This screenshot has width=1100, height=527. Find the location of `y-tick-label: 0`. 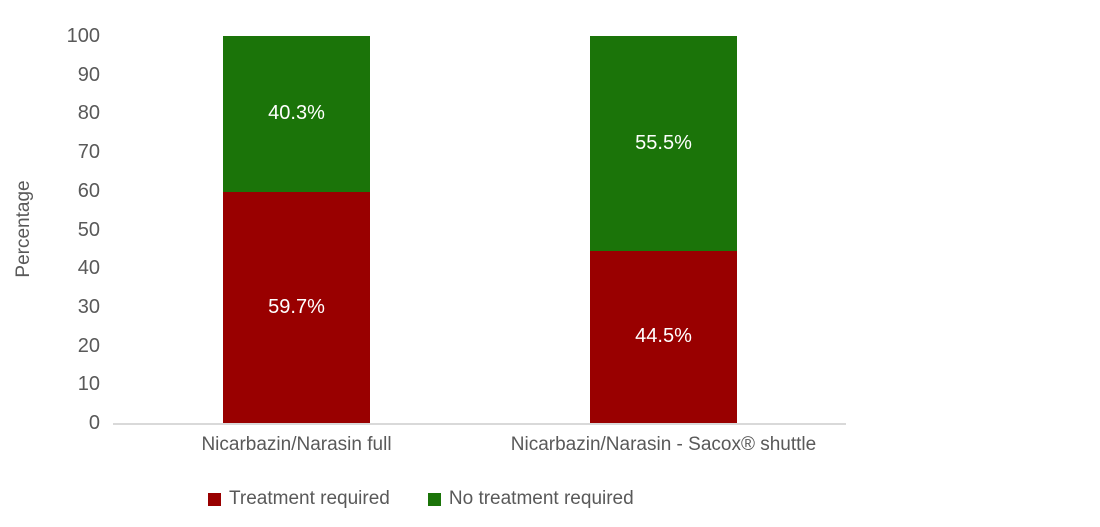

y-tick-label: 0 is located at coordinates (94, 423).